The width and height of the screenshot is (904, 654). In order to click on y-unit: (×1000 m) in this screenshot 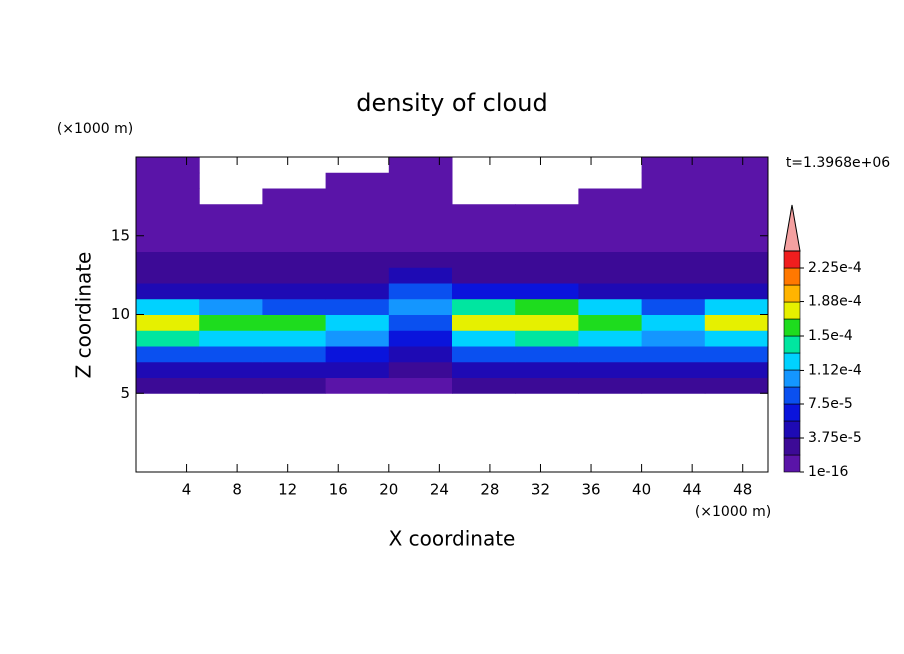, I will do `click(95, 129)`.